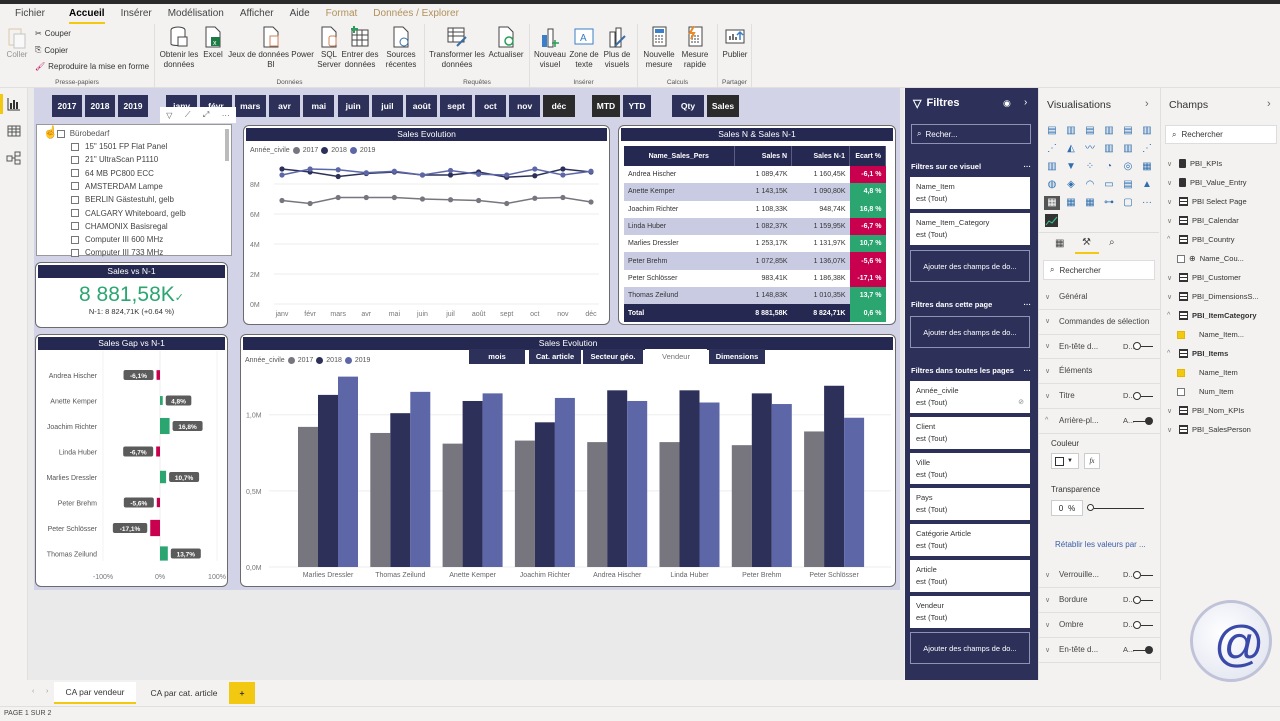 The height and width of the screenshot is (721, 1280). I want to click on month-button-oct: oct, so click(490, 106).